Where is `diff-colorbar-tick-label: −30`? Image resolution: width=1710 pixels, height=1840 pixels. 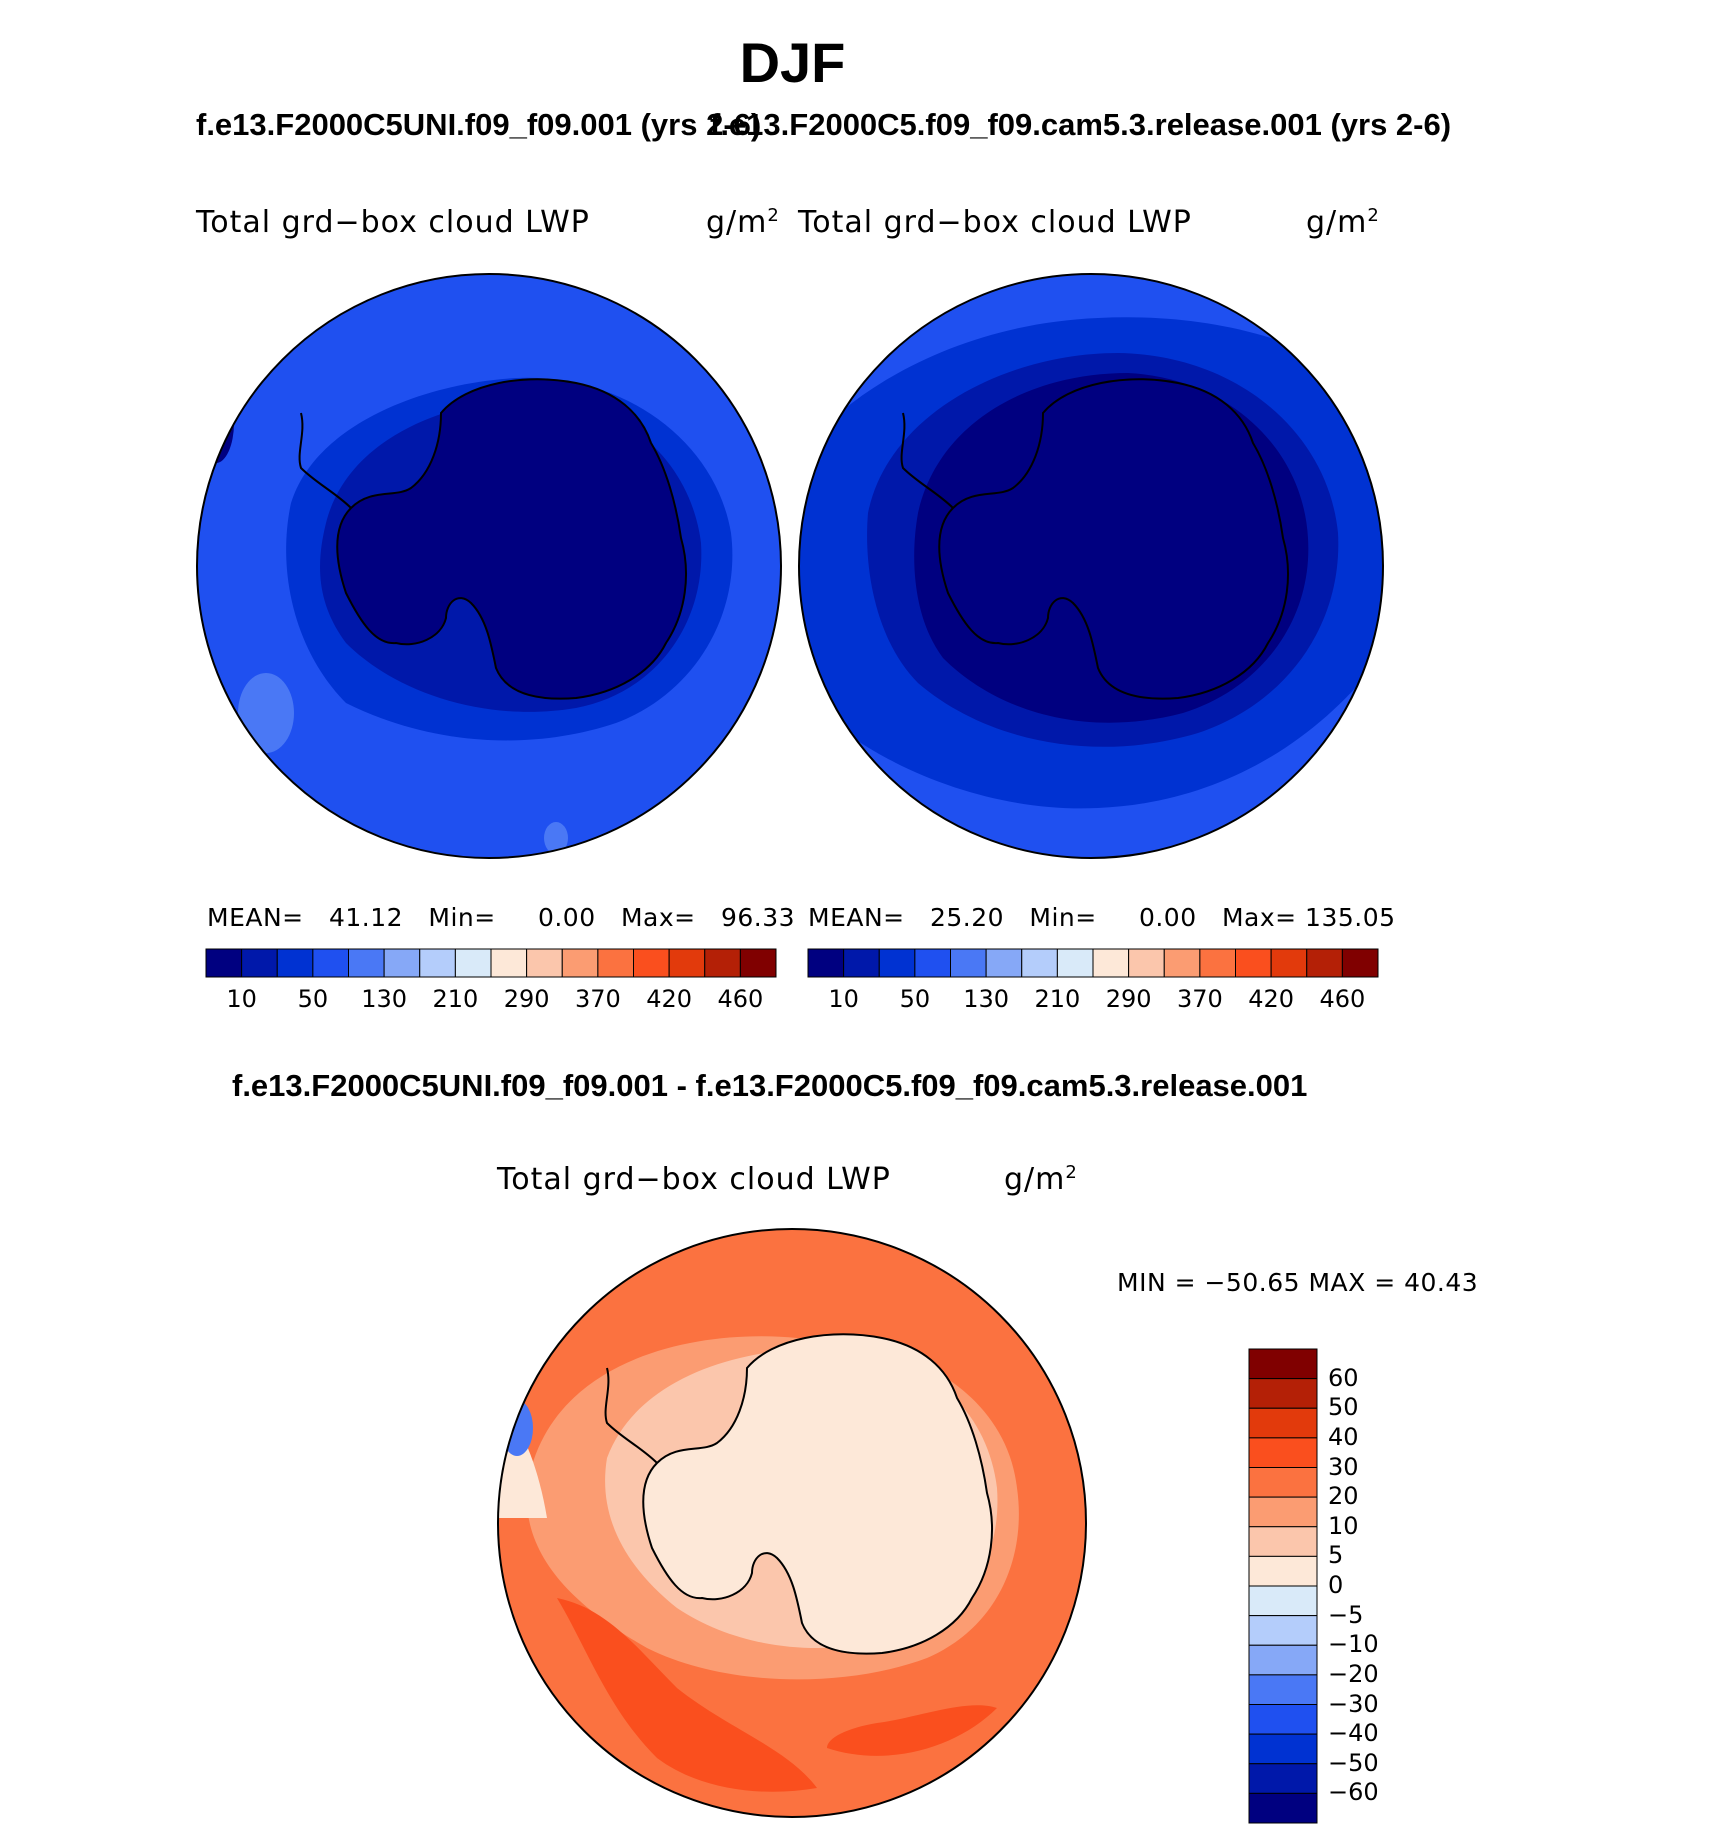 diff-colorbar-tick-label: −30 is located at coordinates (1353, 1703).